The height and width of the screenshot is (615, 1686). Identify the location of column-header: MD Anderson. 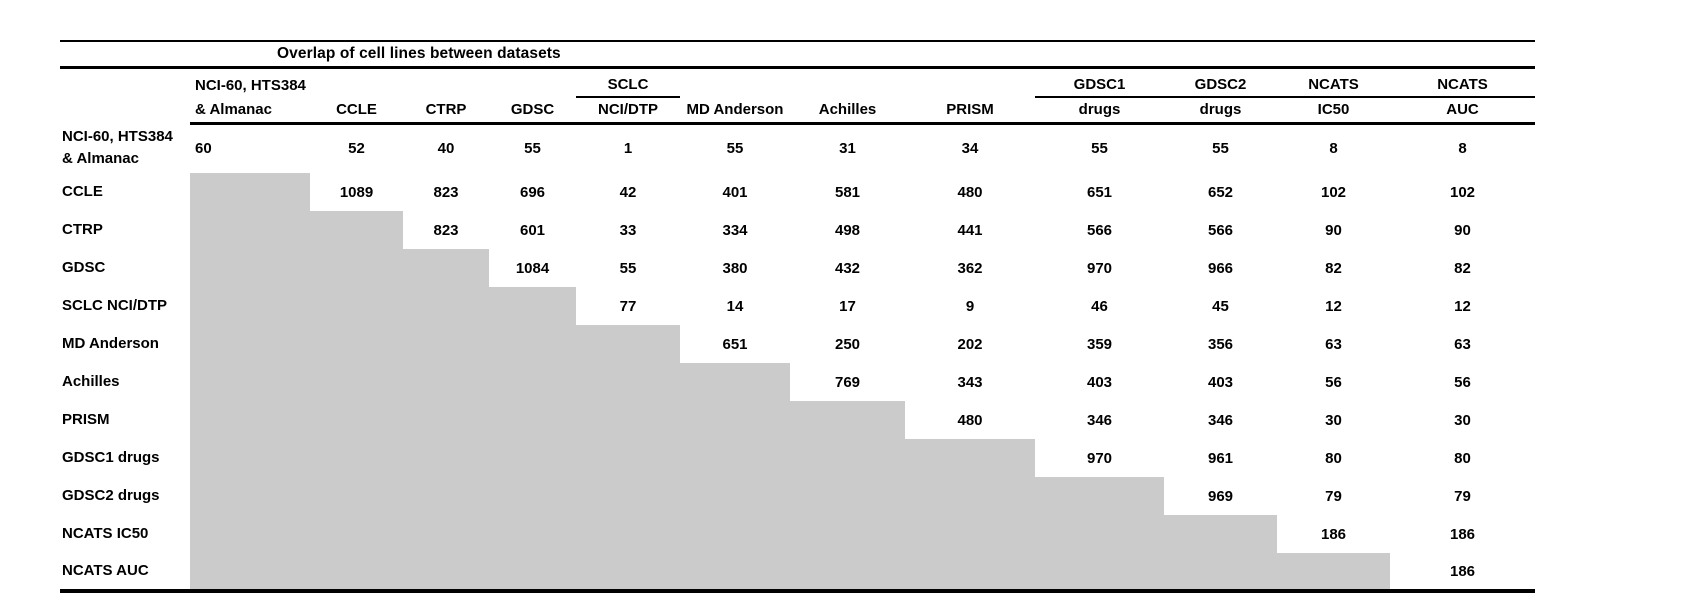
(735, 111).